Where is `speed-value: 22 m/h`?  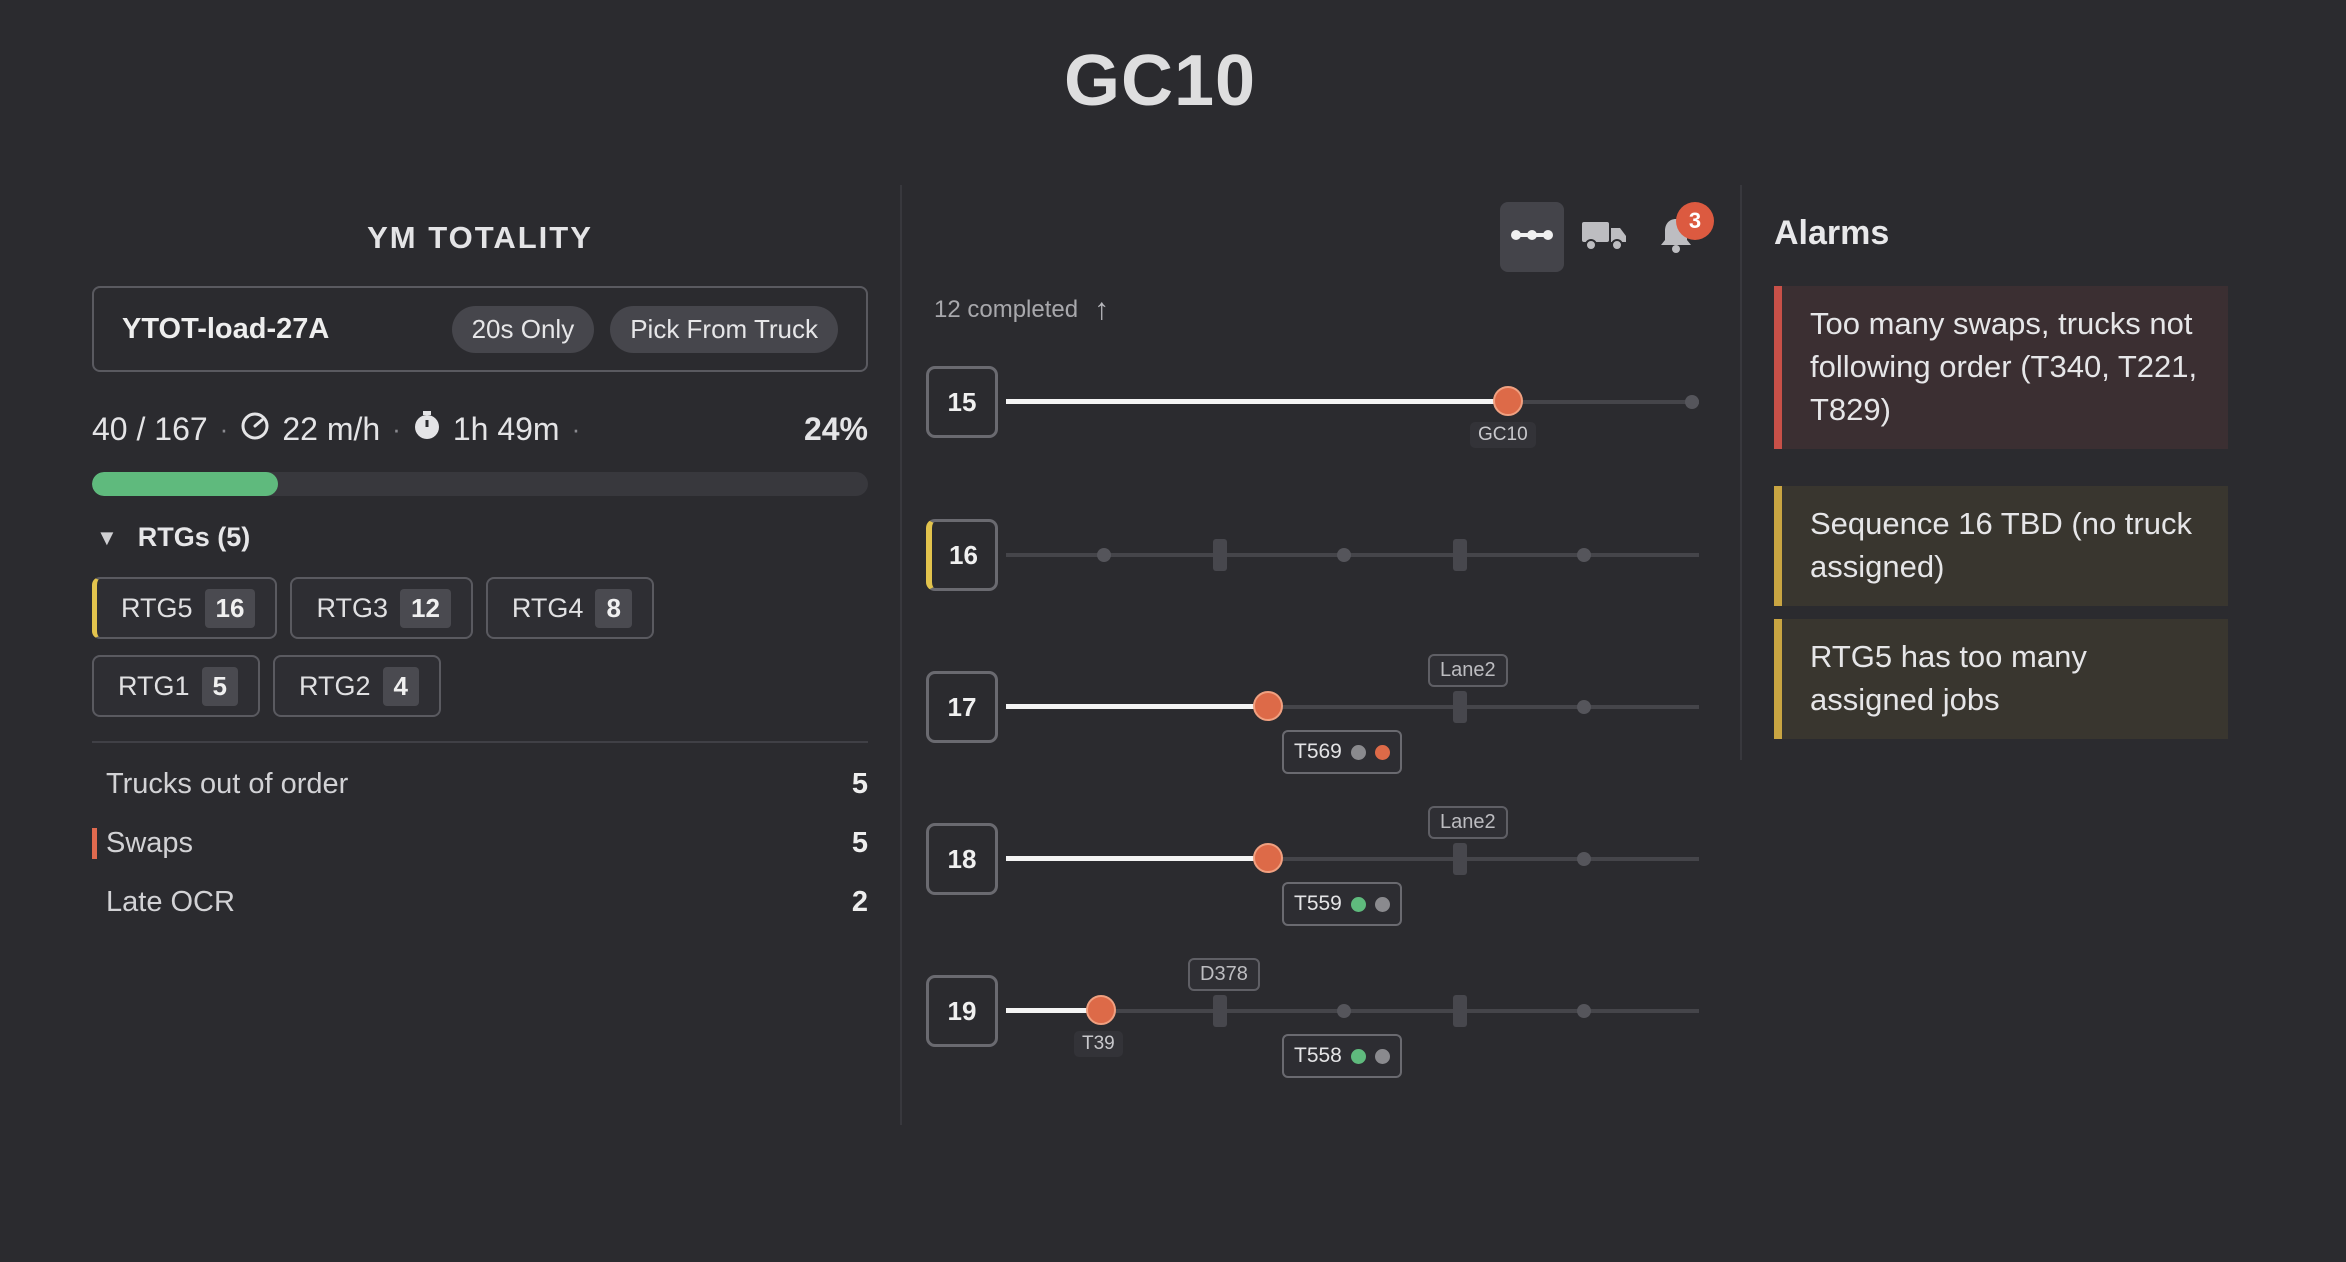
speed-value: 22 m/h is located at coordinates (331, 428).